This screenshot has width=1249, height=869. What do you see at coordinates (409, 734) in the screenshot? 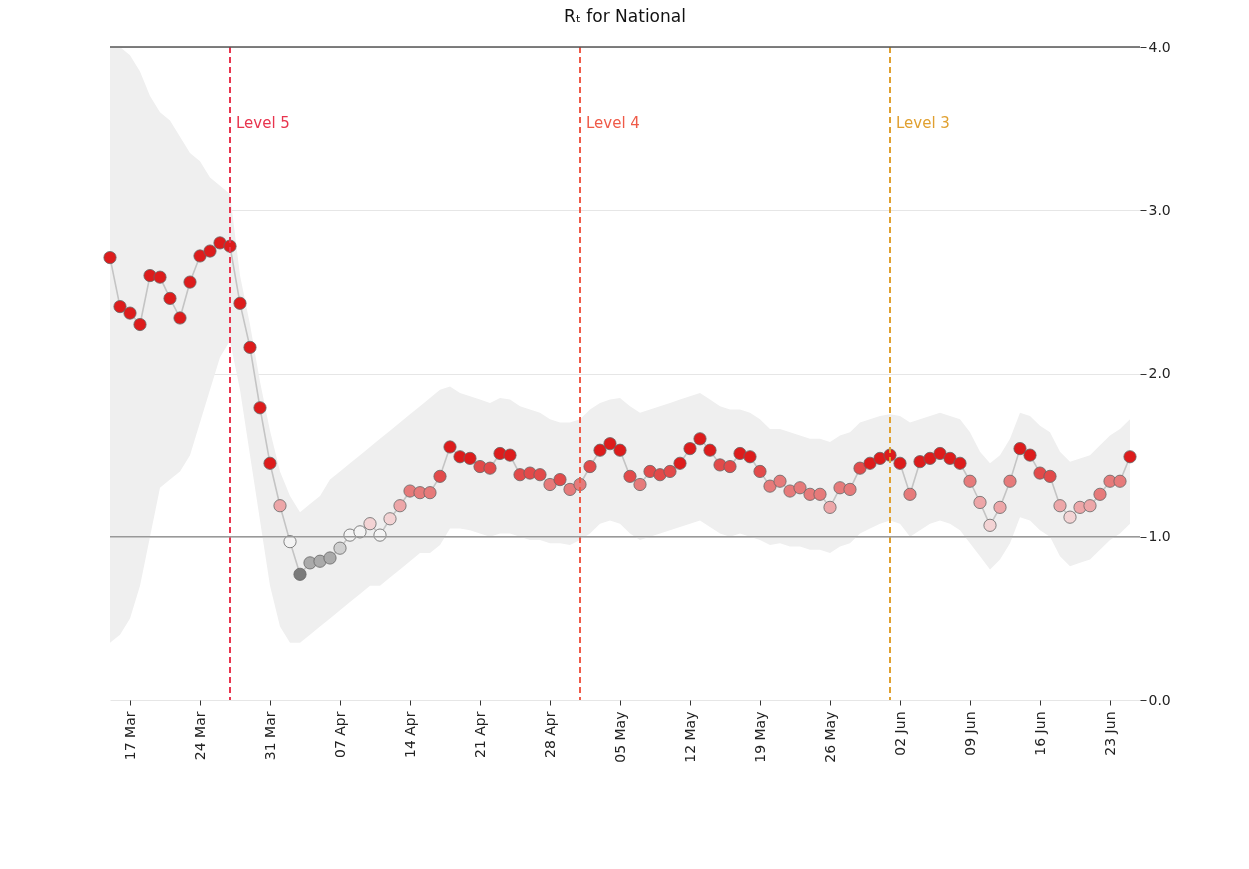
I see `x-tick-label: 14 Apr` at bounding box center [409, 734].